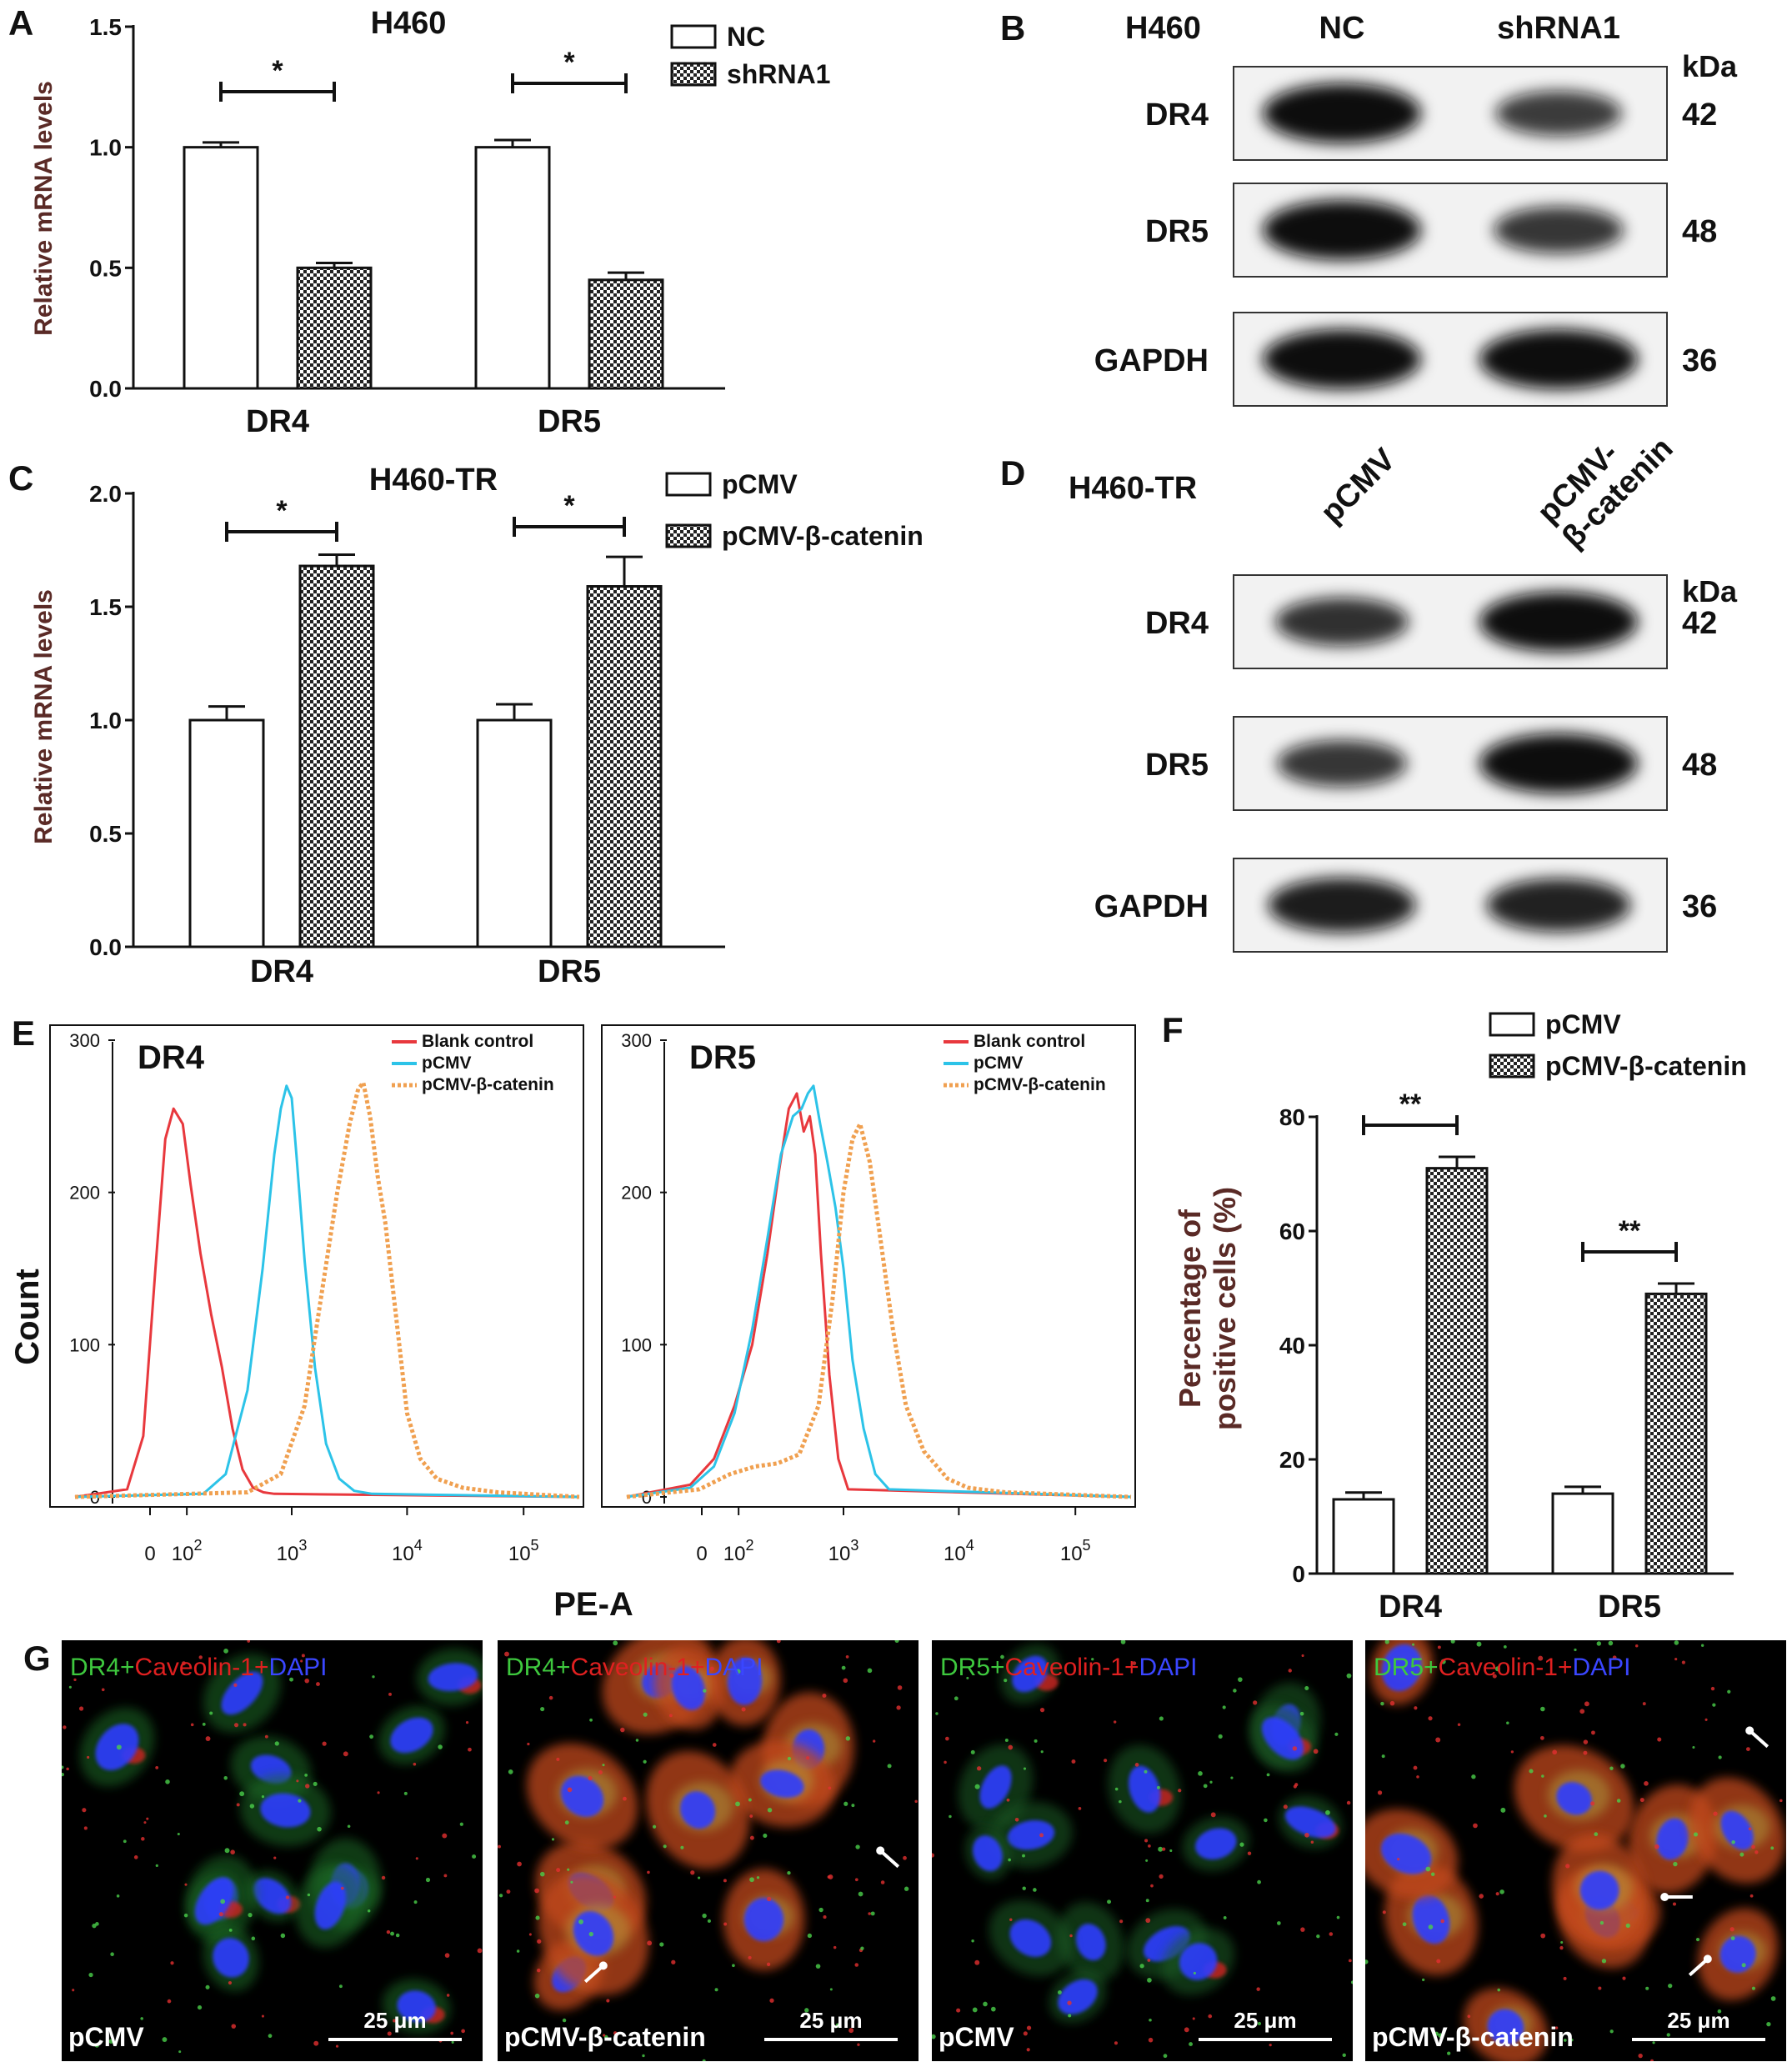 Image resolution: width=1792 pixels, height=2067 pixels. What do you see at coordinates (1163, 29) in the screenshot?
I see `cell-line-label: H460` at bounding box center [1163, 29].